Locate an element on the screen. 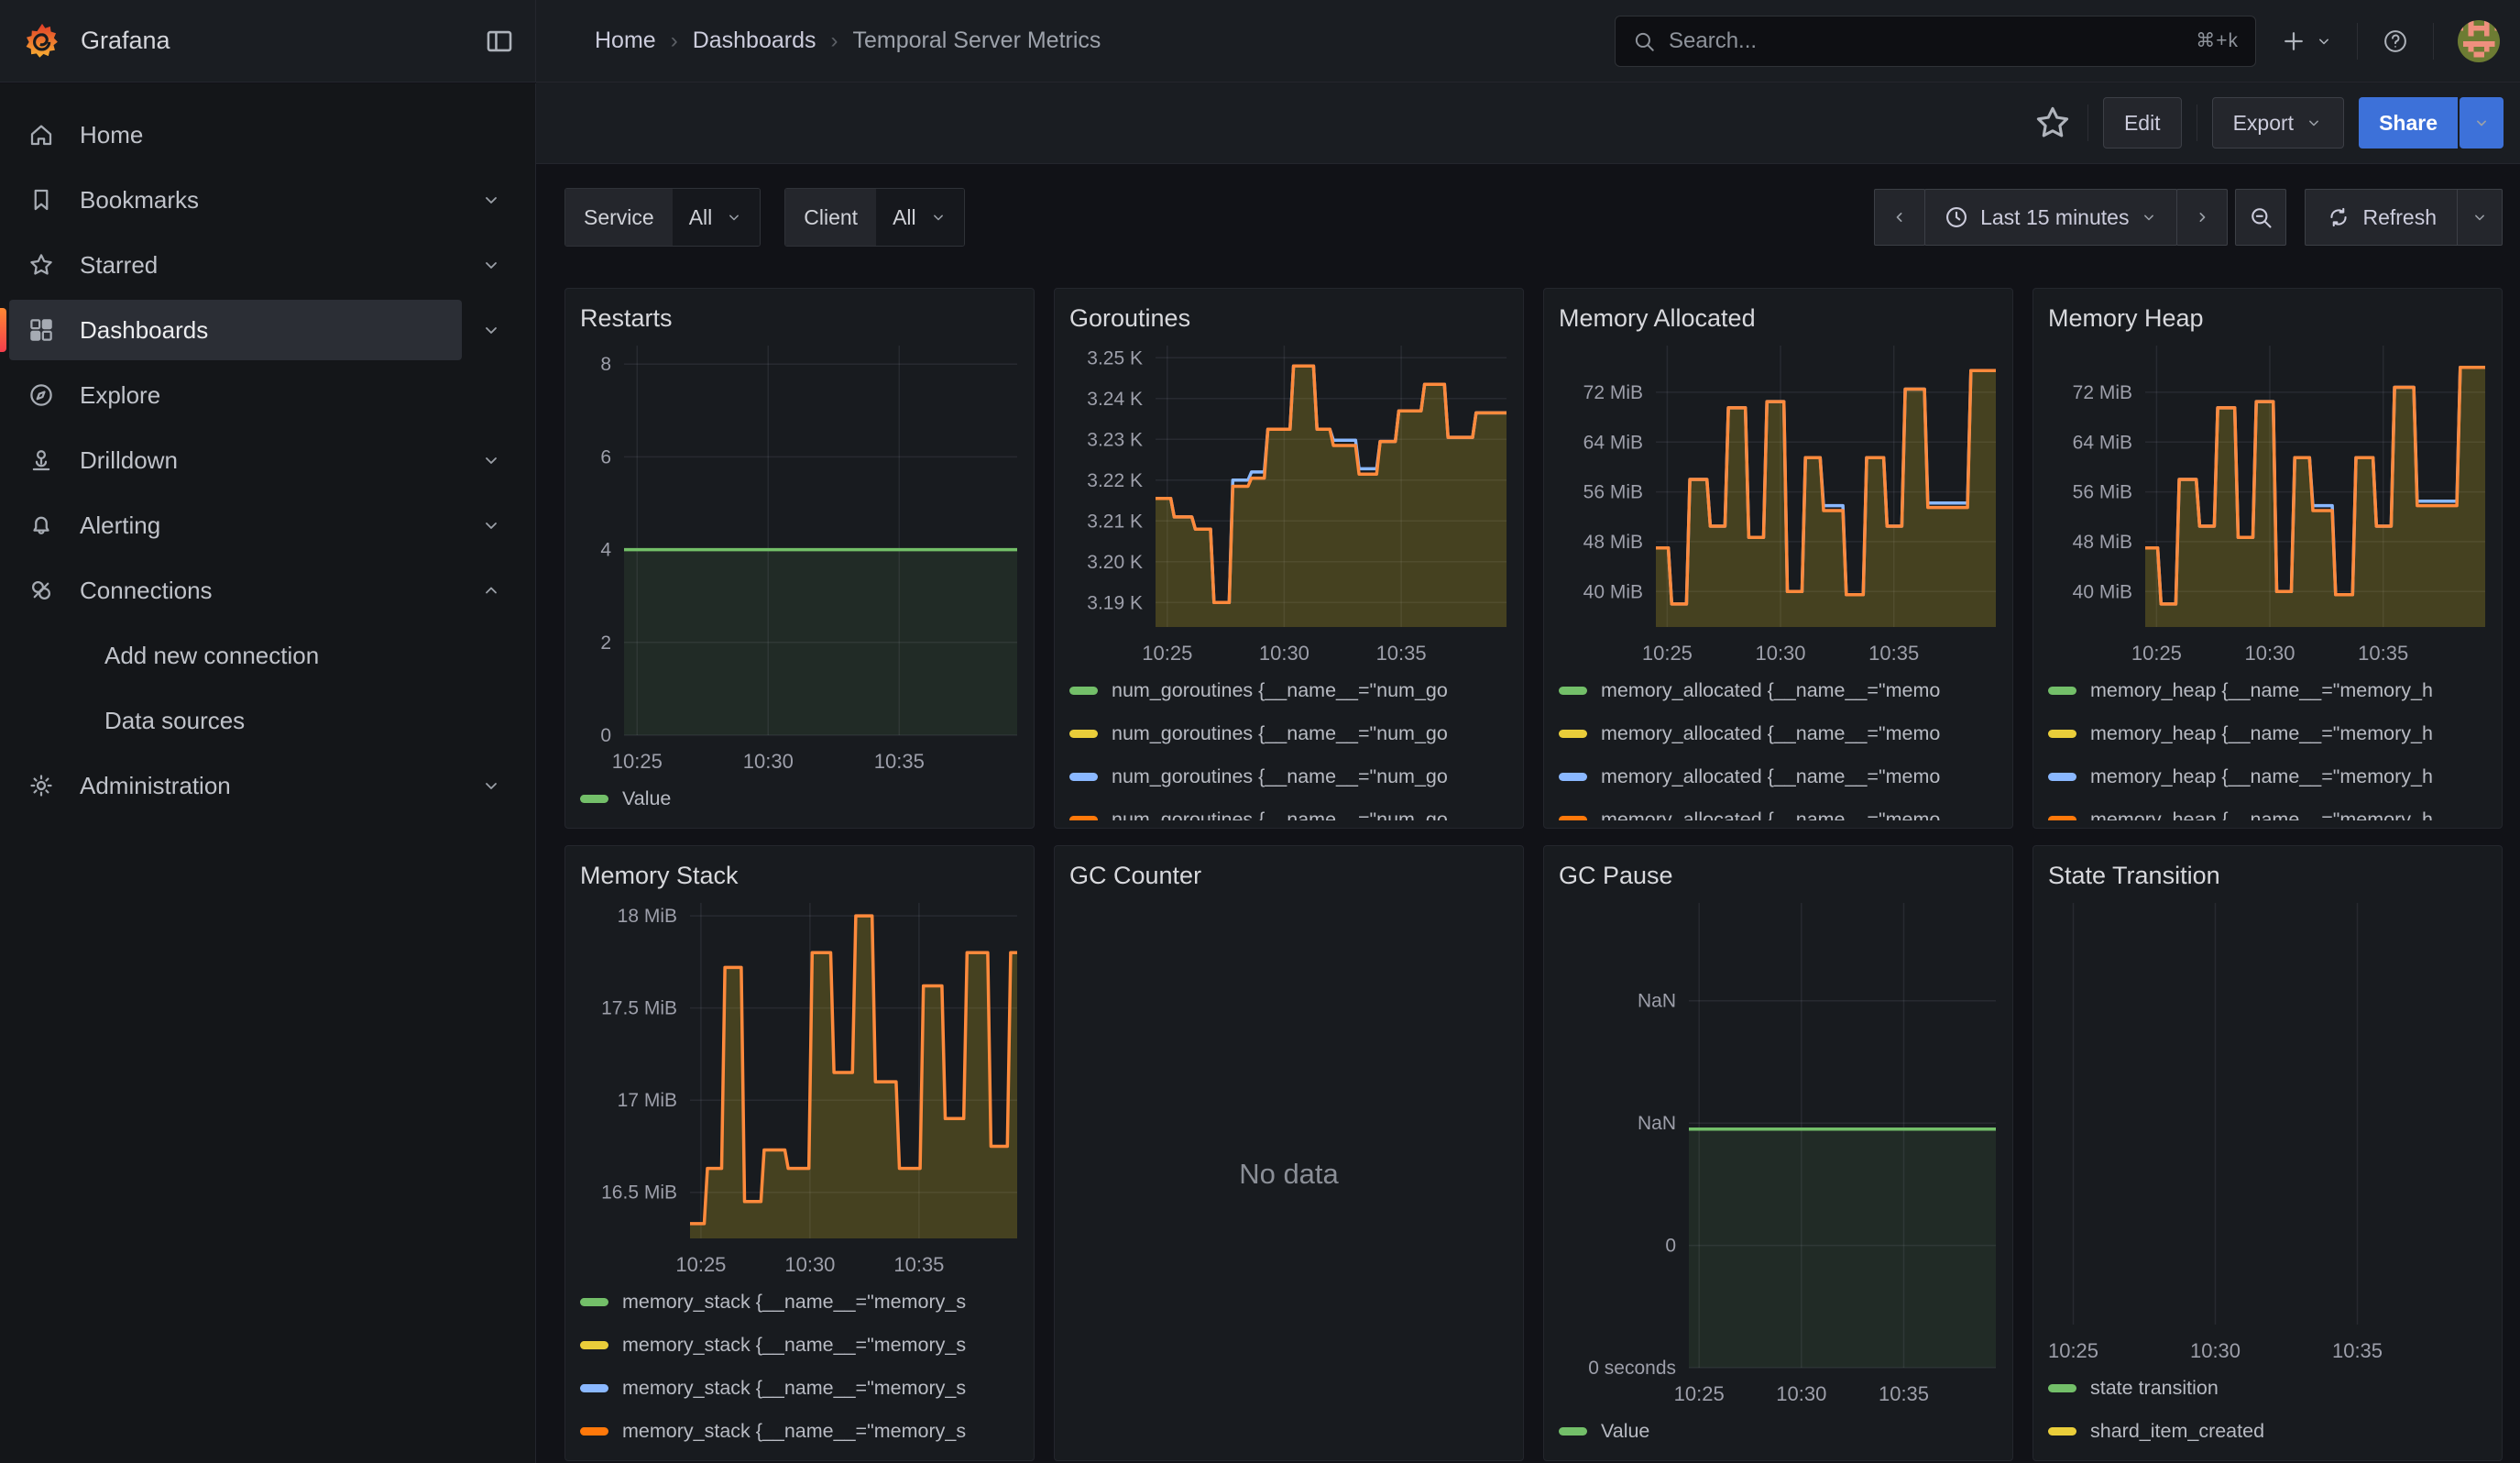  chart-canvas: 0 seconds 0 NaN NaN 10:25 10:30 10:35 is located at coordinates (1778, 1153).